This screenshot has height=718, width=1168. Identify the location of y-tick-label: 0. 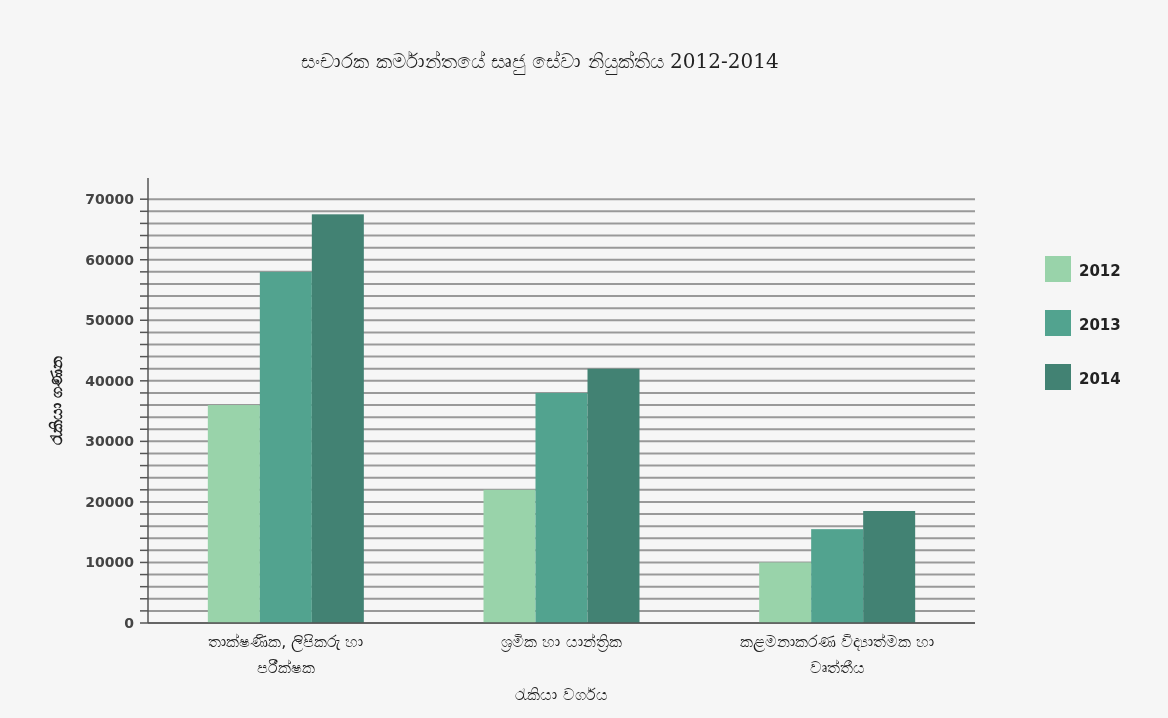
(129, 623).